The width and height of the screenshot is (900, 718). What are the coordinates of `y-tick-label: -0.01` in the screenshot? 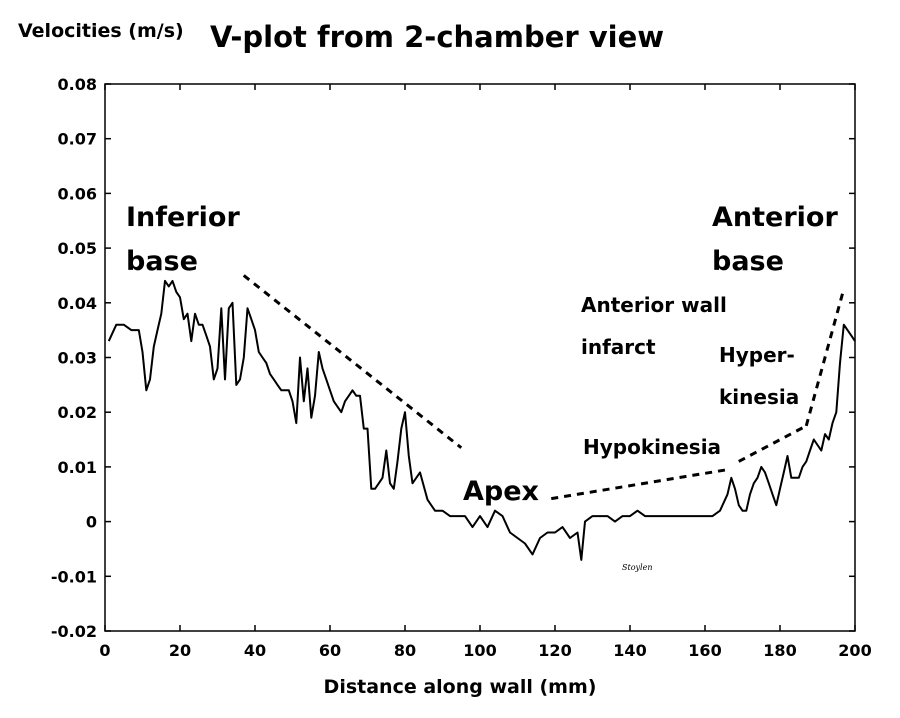 It's located at (74, 576).